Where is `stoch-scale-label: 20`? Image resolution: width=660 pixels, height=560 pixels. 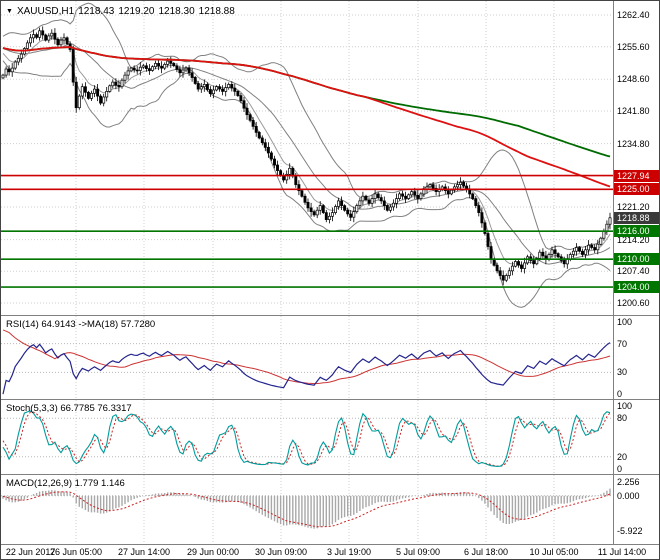
stoch-scale-label: 20 is located at coordinates (622, 456).